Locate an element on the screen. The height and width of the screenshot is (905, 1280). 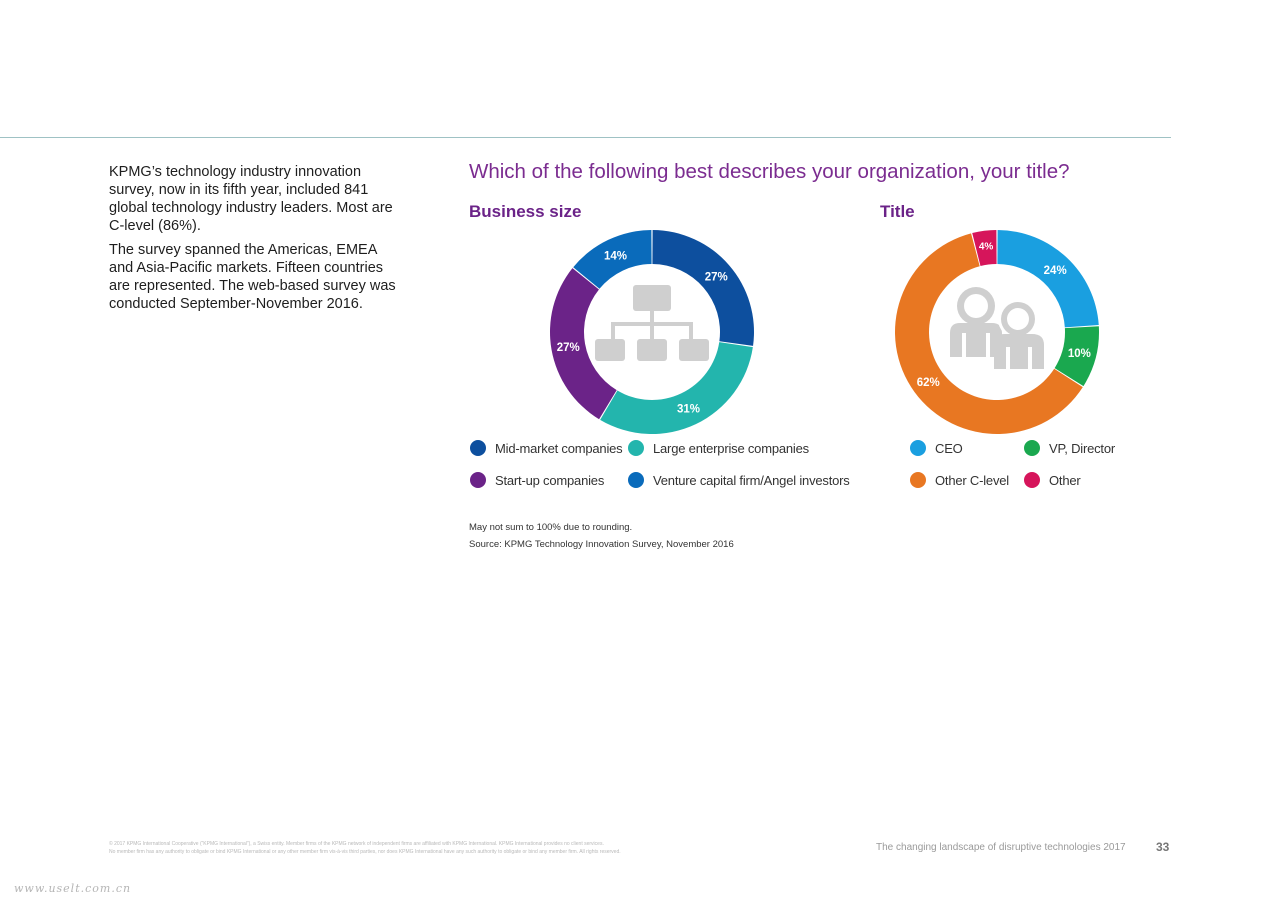
legend-label: Mid-market companies is located at coordinates (559, 448).